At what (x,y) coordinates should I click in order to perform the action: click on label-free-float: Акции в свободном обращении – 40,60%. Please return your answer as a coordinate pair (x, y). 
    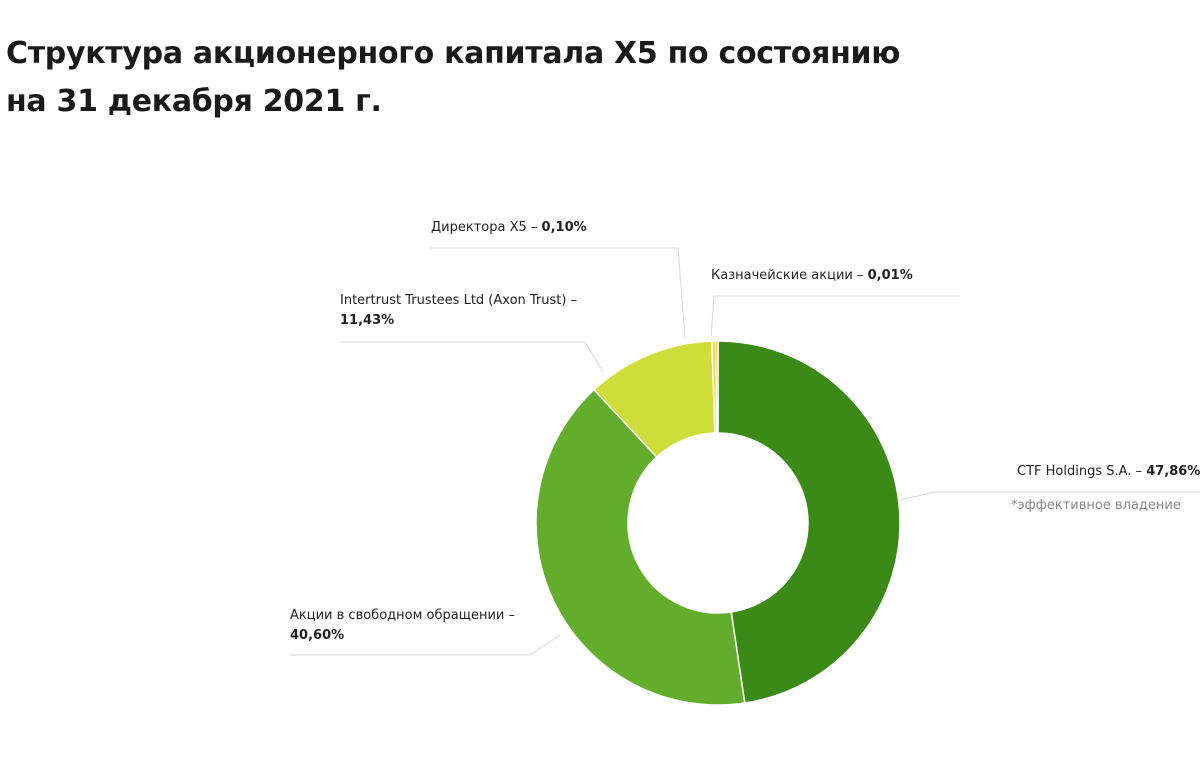
    Looking at the image, I should click on (402, 626).